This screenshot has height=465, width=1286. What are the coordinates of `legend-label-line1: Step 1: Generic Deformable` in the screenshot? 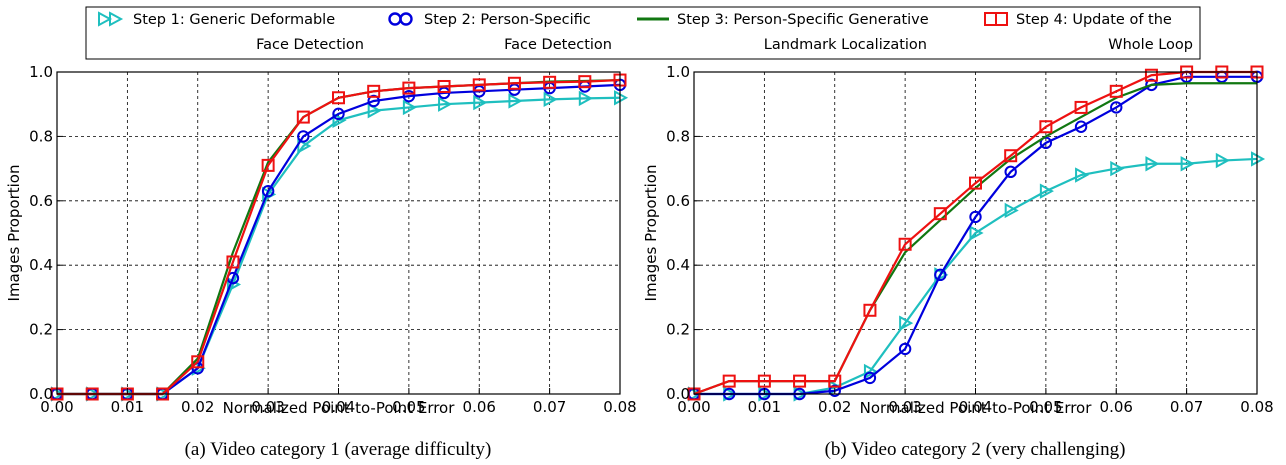 It's located at (234, 20).